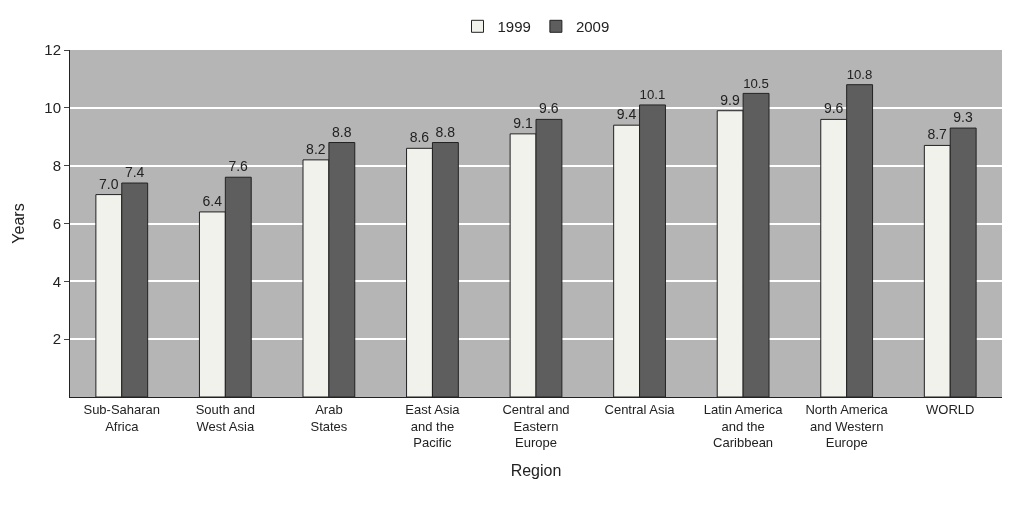 The width and height of the screenshot is (1012, 507). What do you see at coordinates (640, 409) in the screenshot?
I see `x-tick-label: Central Asia` at bounding box center [640, 409].